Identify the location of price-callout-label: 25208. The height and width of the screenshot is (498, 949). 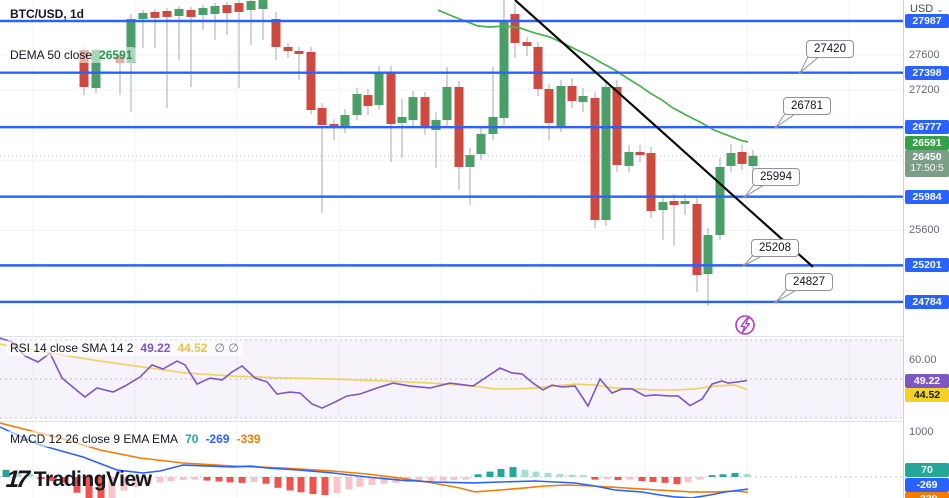
(775, 248).